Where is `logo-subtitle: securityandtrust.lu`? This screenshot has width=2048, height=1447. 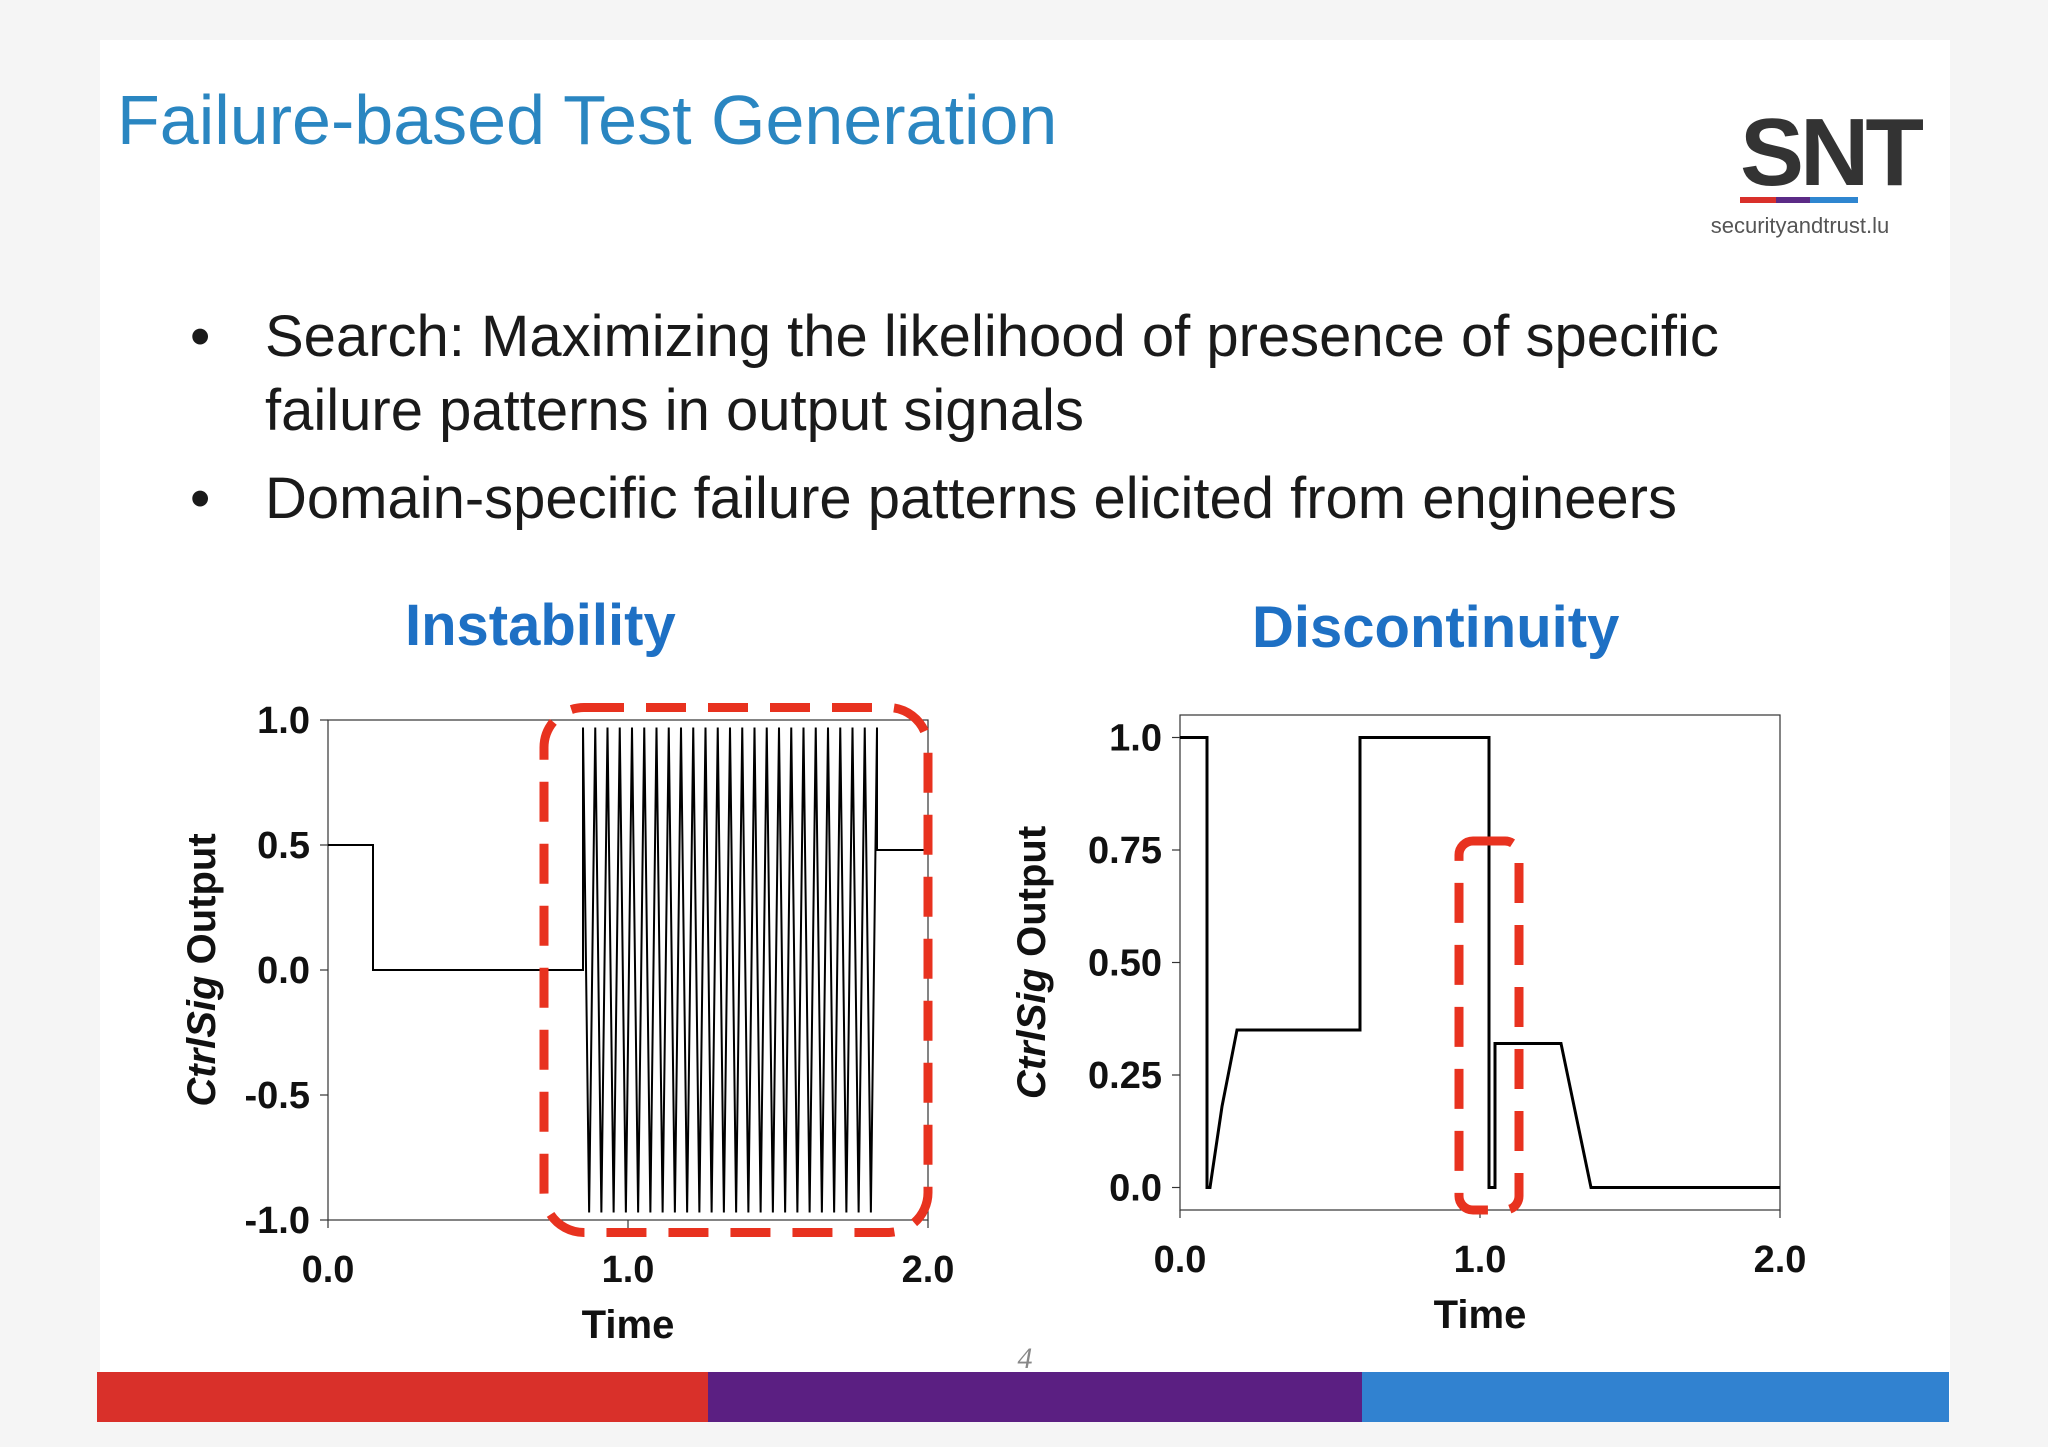
logo-subtitle: securityandtrust.lu is located at coordinates (1800, 225).